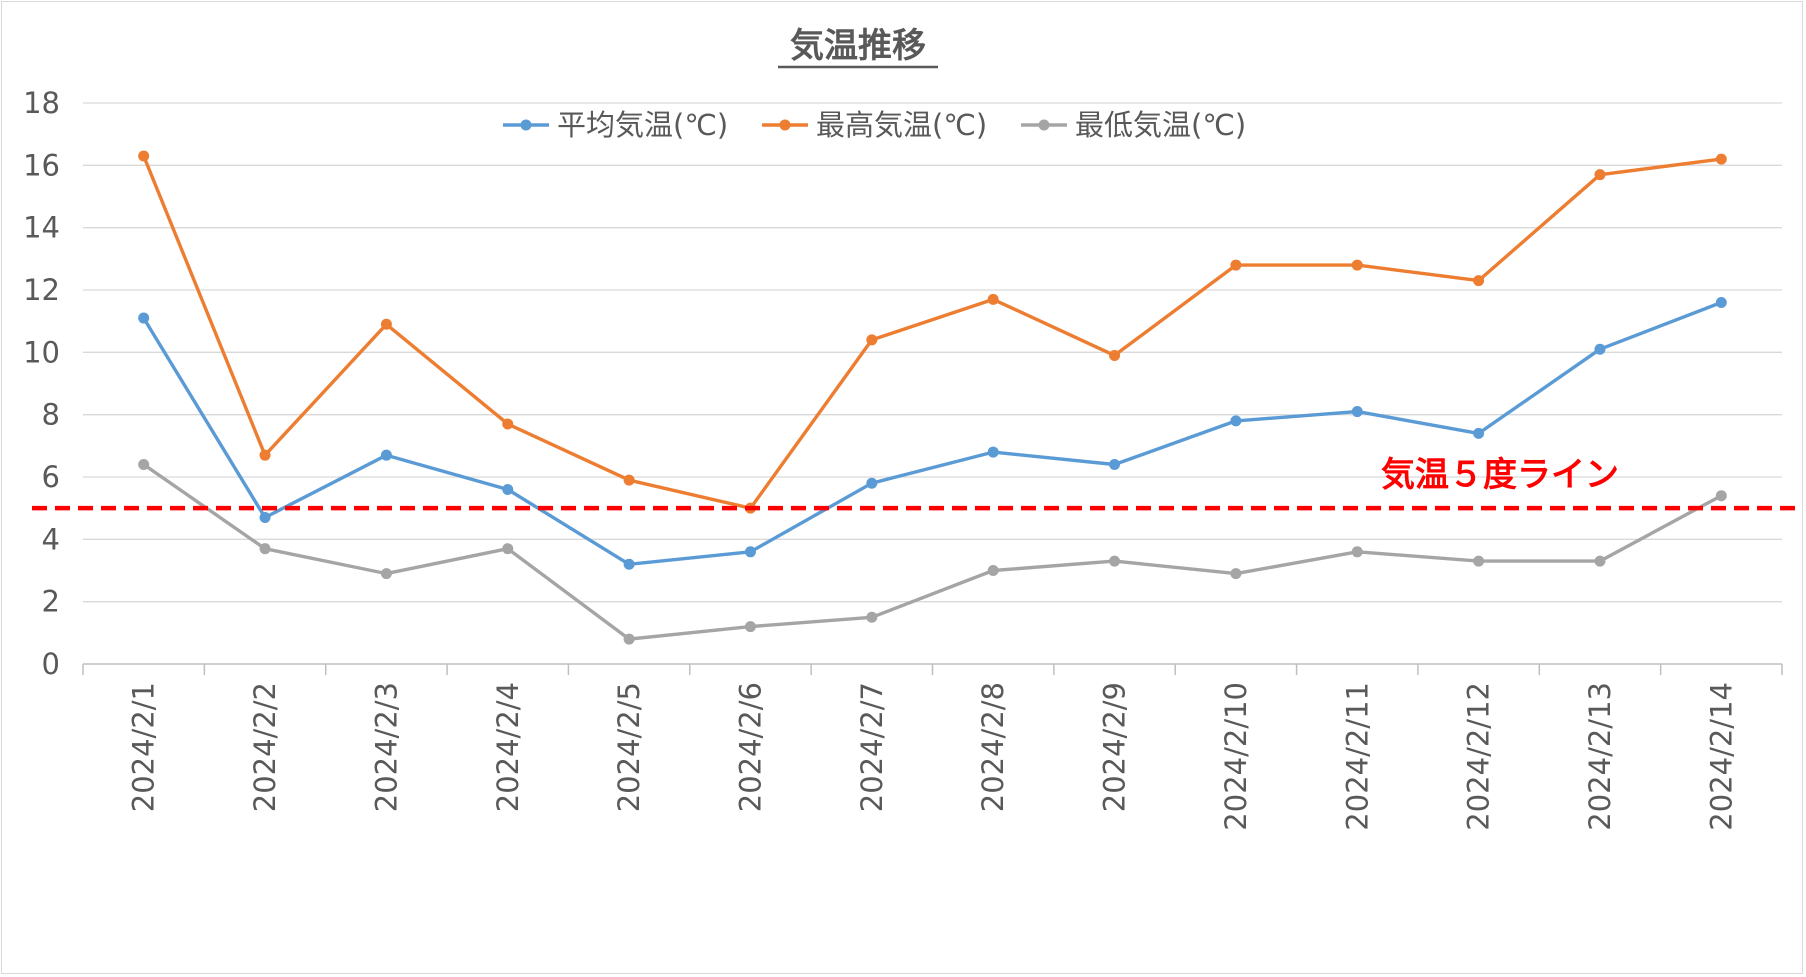 The height and width of the screenshot is (977, 1806). Describe the element at coordinates (993, 747) in the screenshot. I see `x-tick-label: 2024/2/8` at that location.